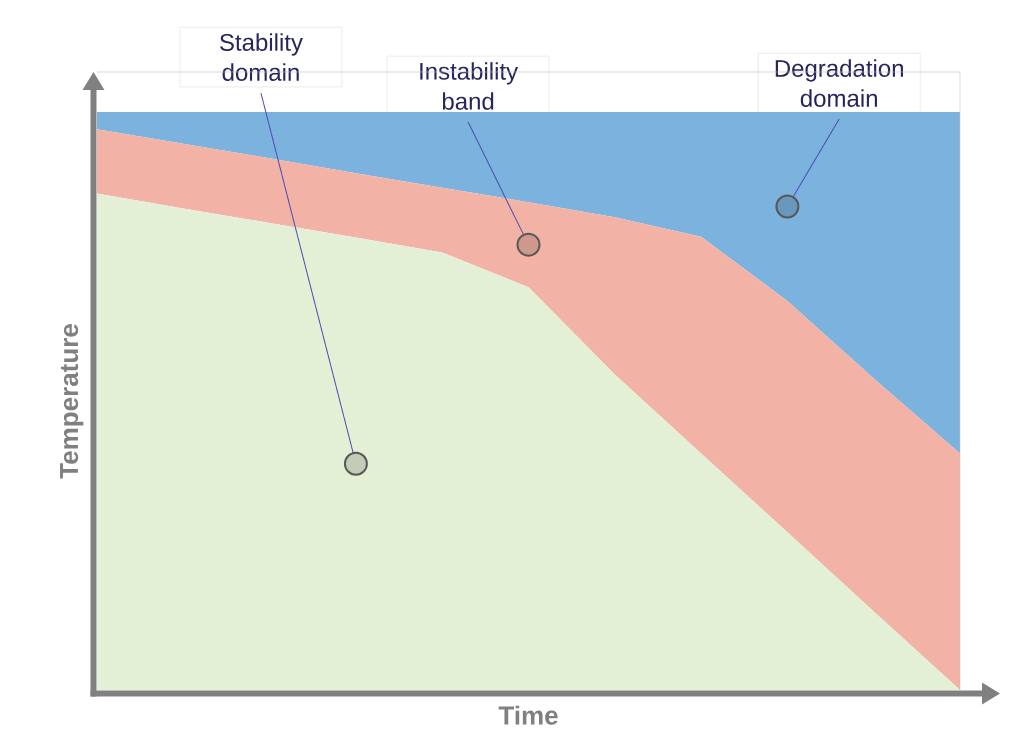  What do you see at coordinates (839, 83) in the screenshot?
I see `series-label: Degradation domain` at bounding box center [839, 83].